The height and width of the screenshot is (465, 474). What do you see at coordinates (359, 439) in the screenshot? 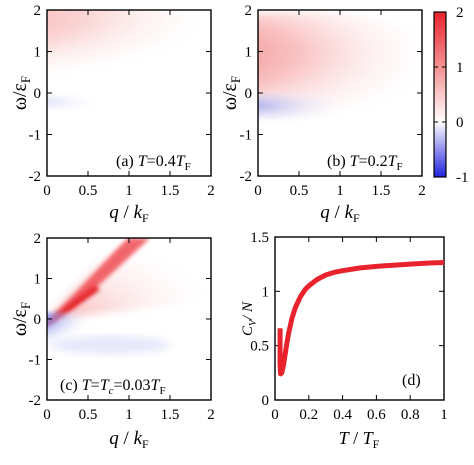
I see `xlabel-d: T / TF` at bounding box center [359, 439].